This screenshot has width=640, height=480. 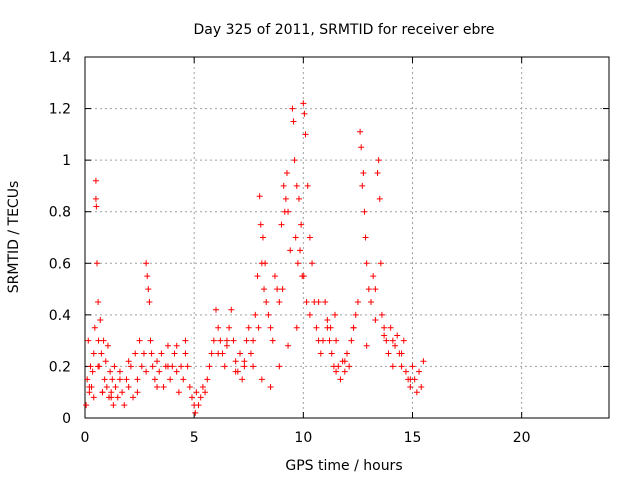 What do you see at coordinates (14, 237) in the screenshot?
I see `y-axis-label: SRMTID / TECUs` at bounding box center [14, 237].